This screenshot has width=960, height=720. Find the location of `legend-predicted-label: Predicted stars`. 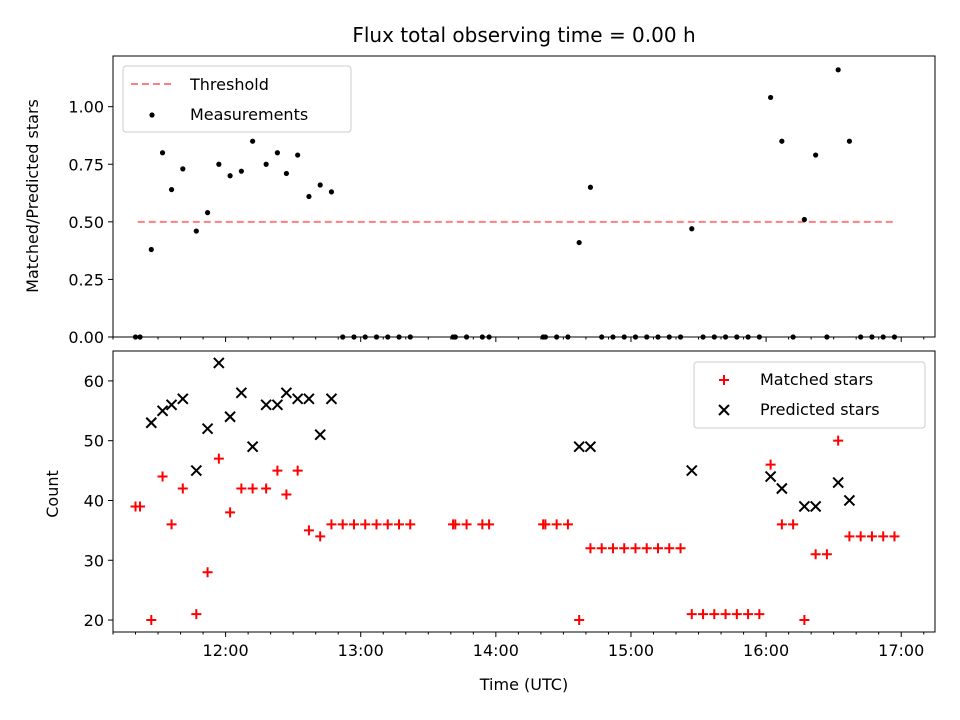

legend-predicted-label: Predicted stars is located at coordinates (820, 409).